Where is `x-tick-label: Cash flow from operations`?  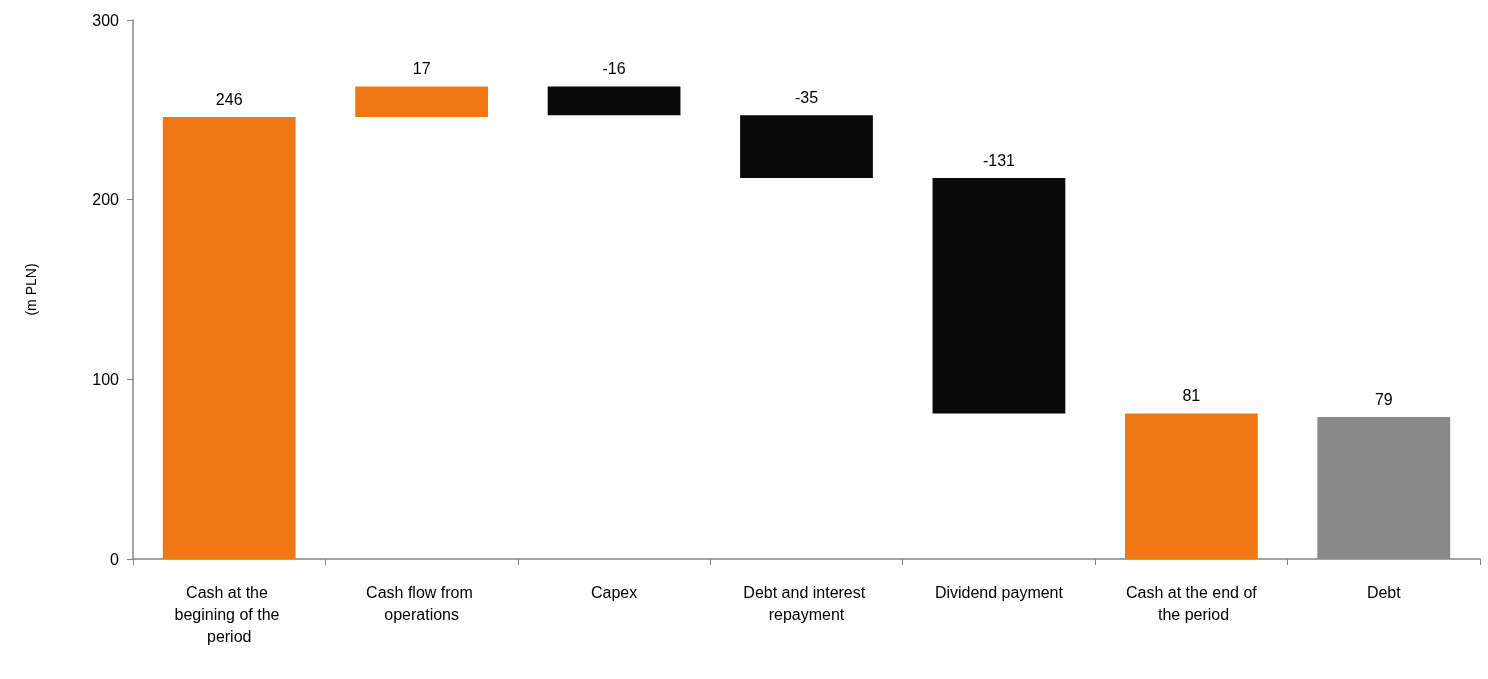
x-tick-label: Cash flow from operations is located at coordinates (422, 603).